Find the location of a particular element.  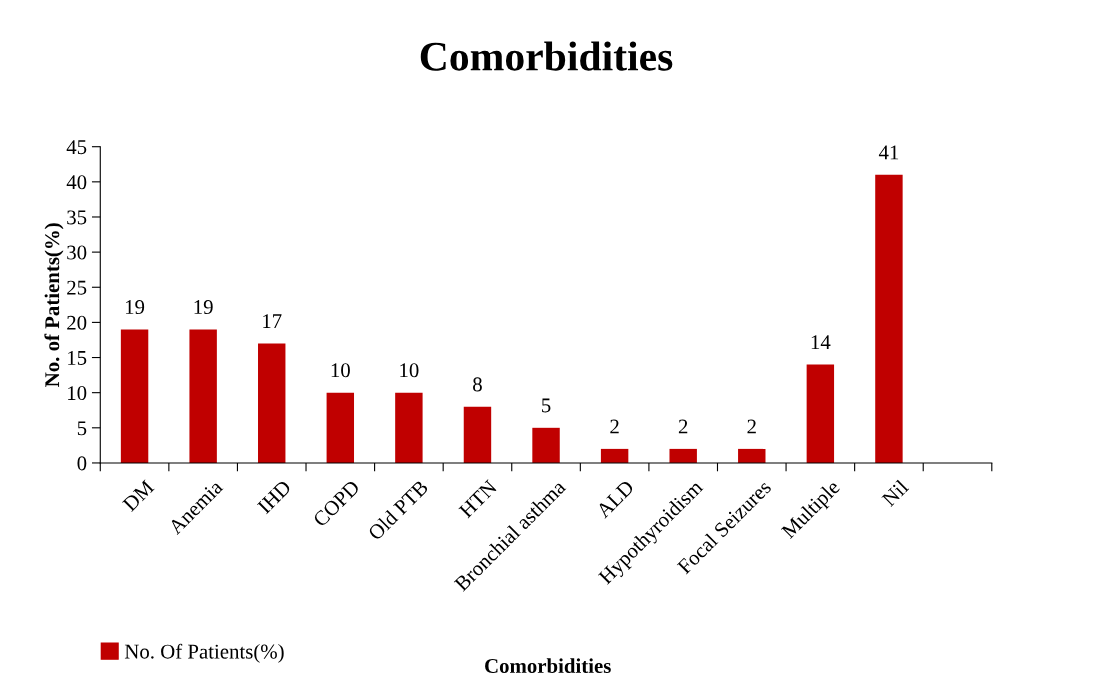

y-tick-label: 35 is located at coordinates (77, 217).